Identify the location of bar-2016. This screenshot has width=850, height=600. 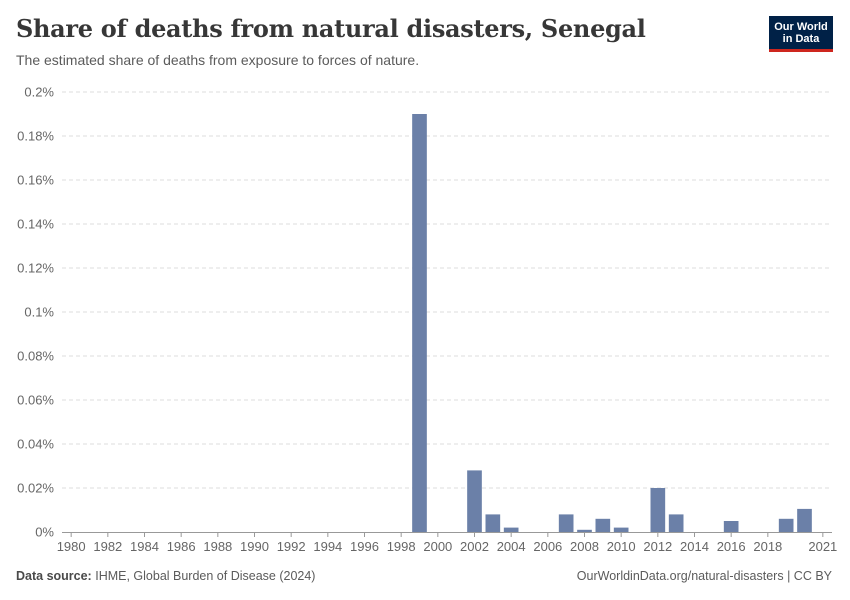
(731, 526).